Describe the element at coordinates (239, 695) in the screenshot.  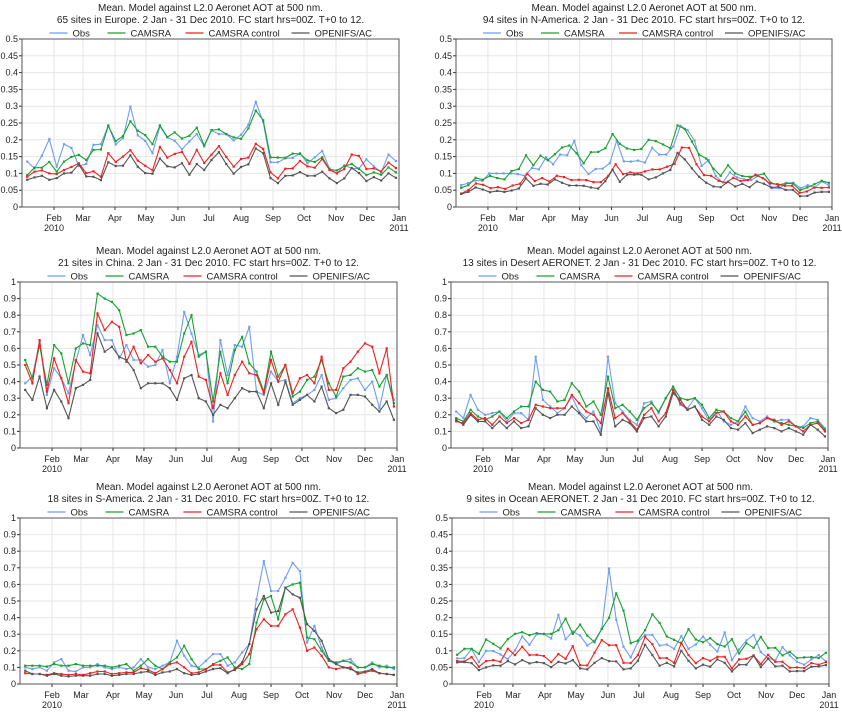
I see `x-tick-label: Aug` at that location.